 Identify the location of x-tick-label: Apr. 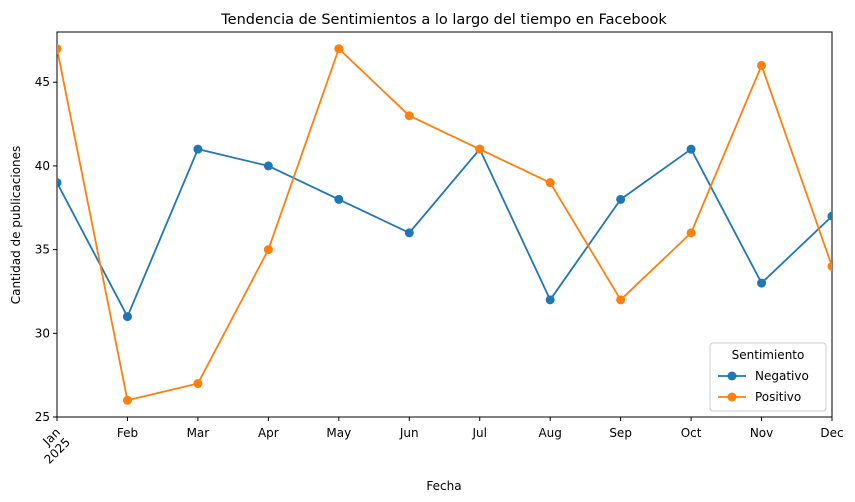
(268, 433).